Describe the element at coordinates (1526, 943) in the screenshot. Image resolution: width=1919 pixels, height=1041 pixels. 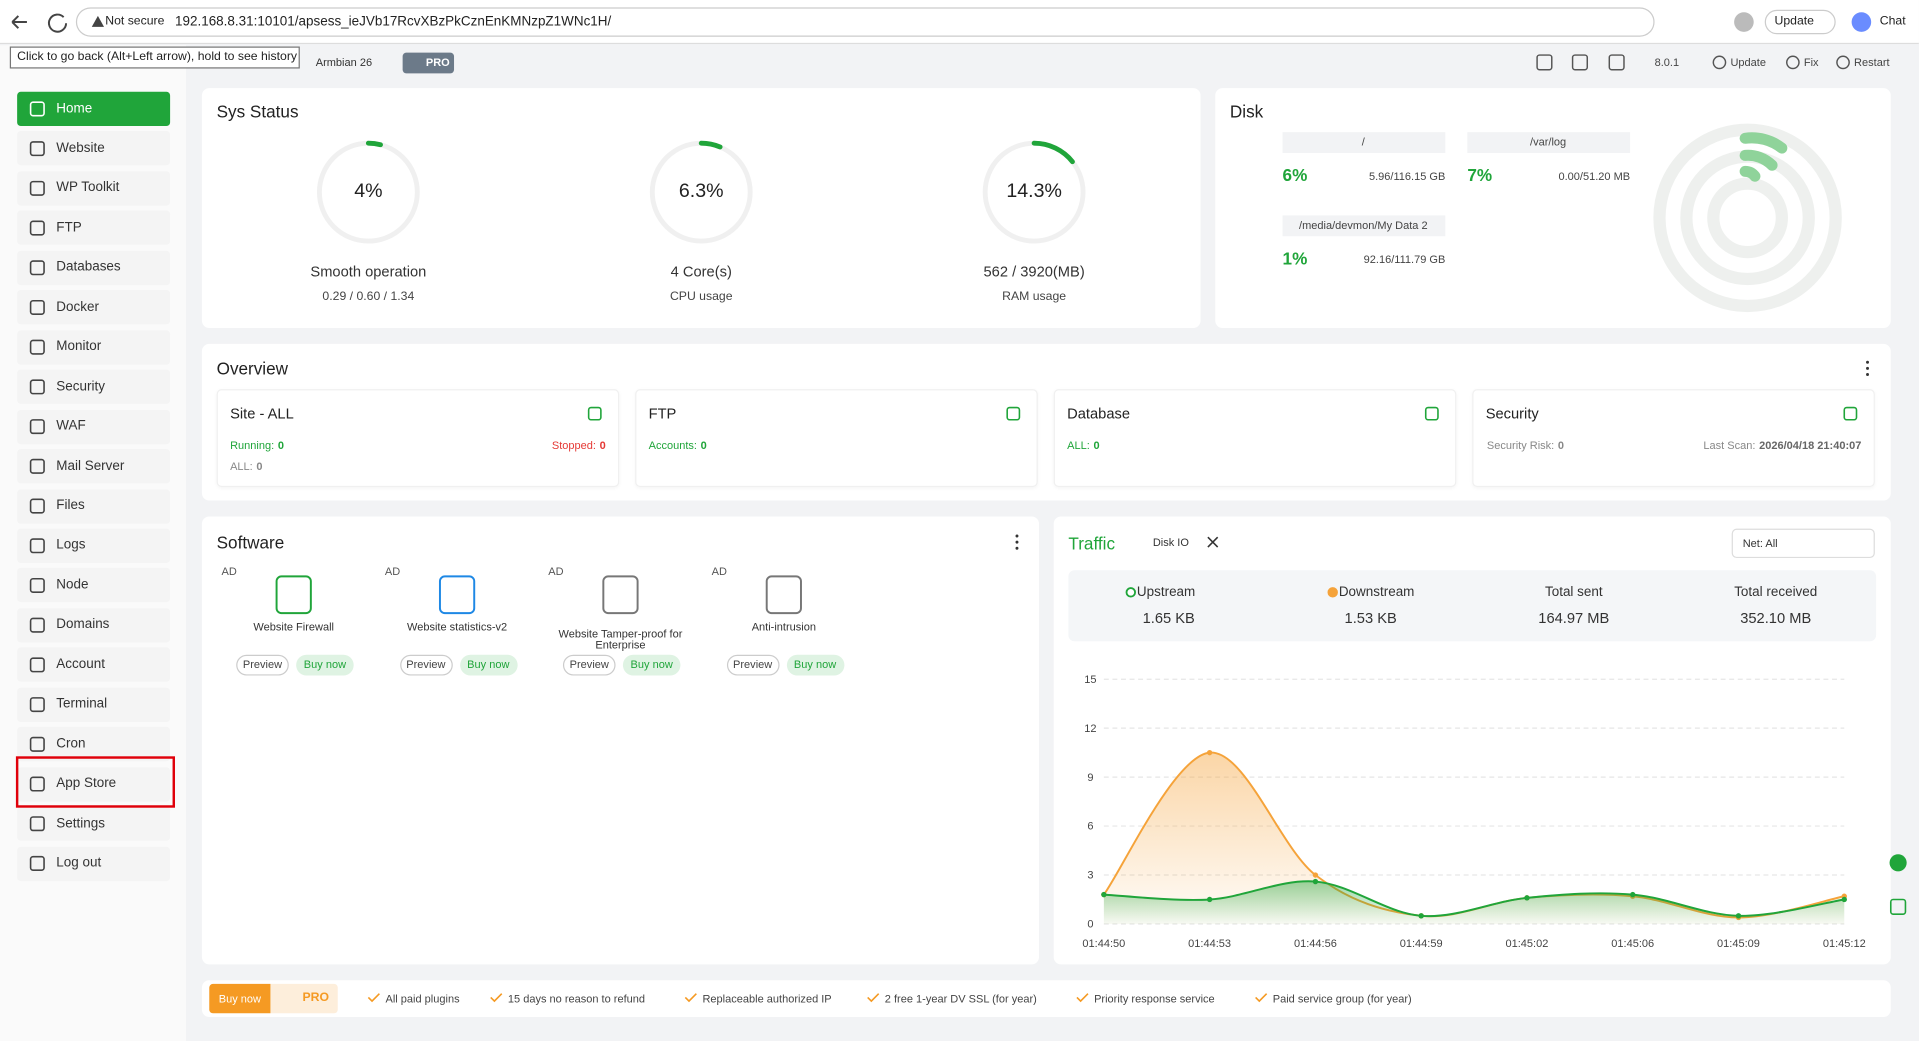
I see `x-tick-label: 01:45:02` at that location.